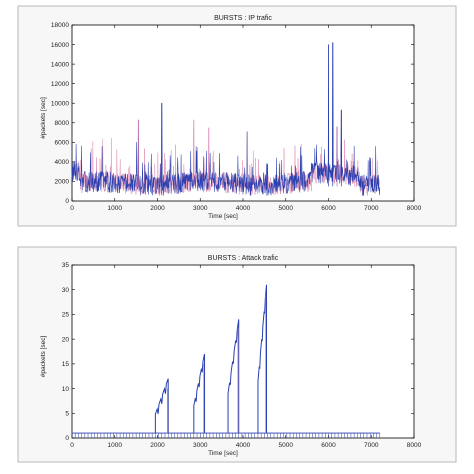 The height and width of the screenshot is (474, 474). Describe the element at coordinates (243, 258) in the screenshot. I see `chart-title: BURSTS : Attack trafic` at that location.